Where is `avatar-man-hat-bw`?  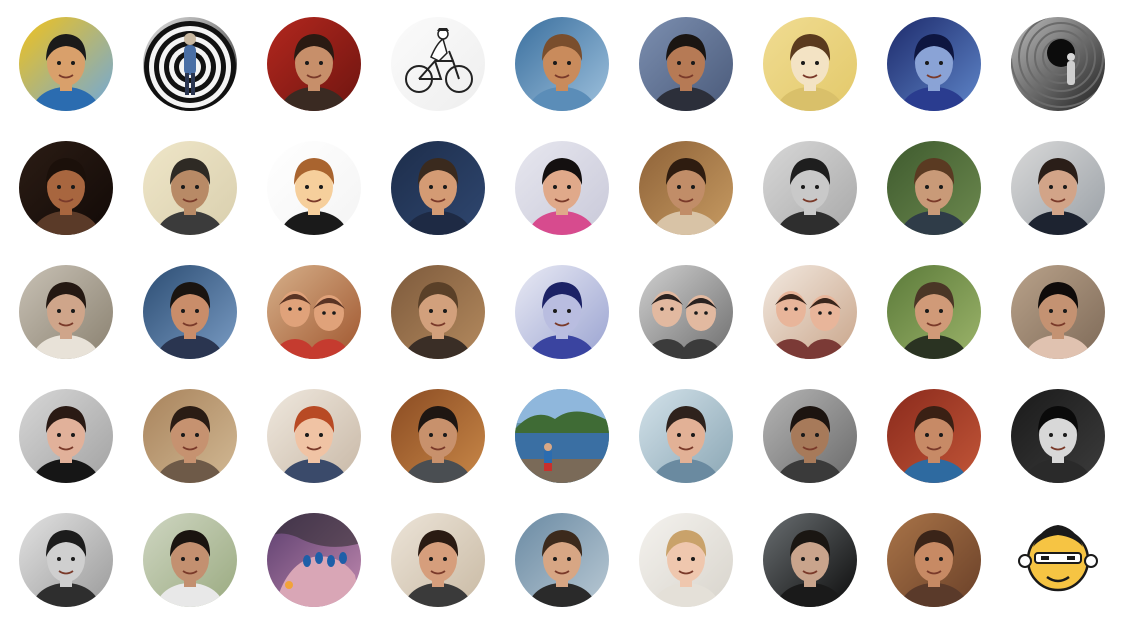 avatar-man-hat-bw is located at coordinates (66, 560).